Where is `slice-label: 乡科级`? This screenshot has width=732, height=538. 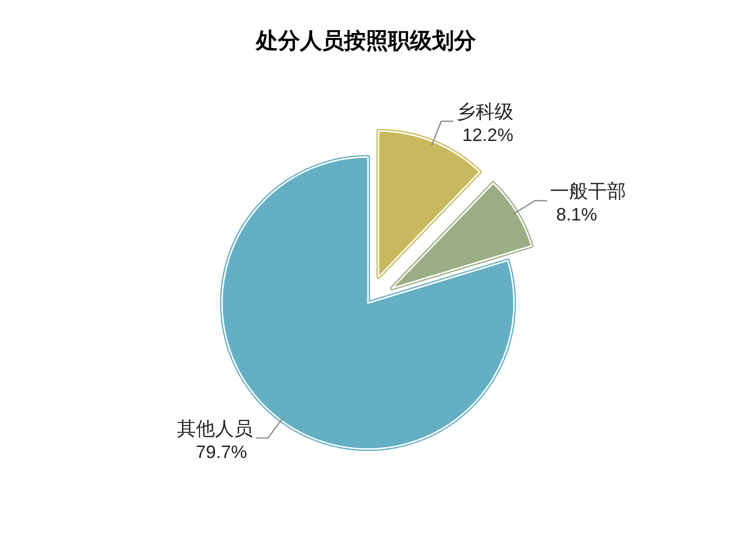 slice-label: 乡科级 is located at coordinates (485, 113).